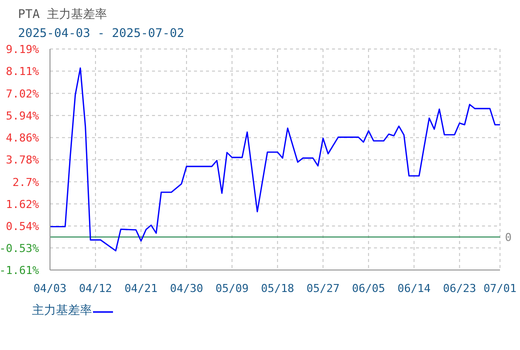 The width and height of the screenshot is (520, 350). What do you see at coordinates (23, 116) in the screenshot?
I see `y-tick-label: 5.94%` at bounding box center [23, 116].